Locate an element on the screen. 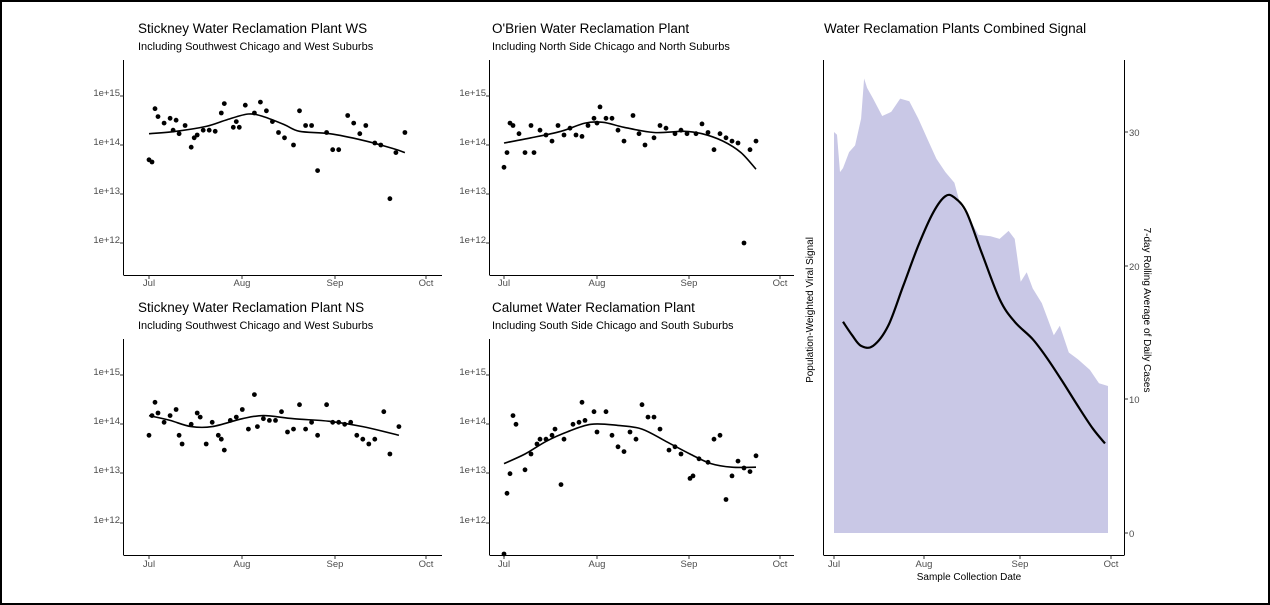 The image size is (1270, 605). x-tick-label: Jul is located at coordinates (504, 283).